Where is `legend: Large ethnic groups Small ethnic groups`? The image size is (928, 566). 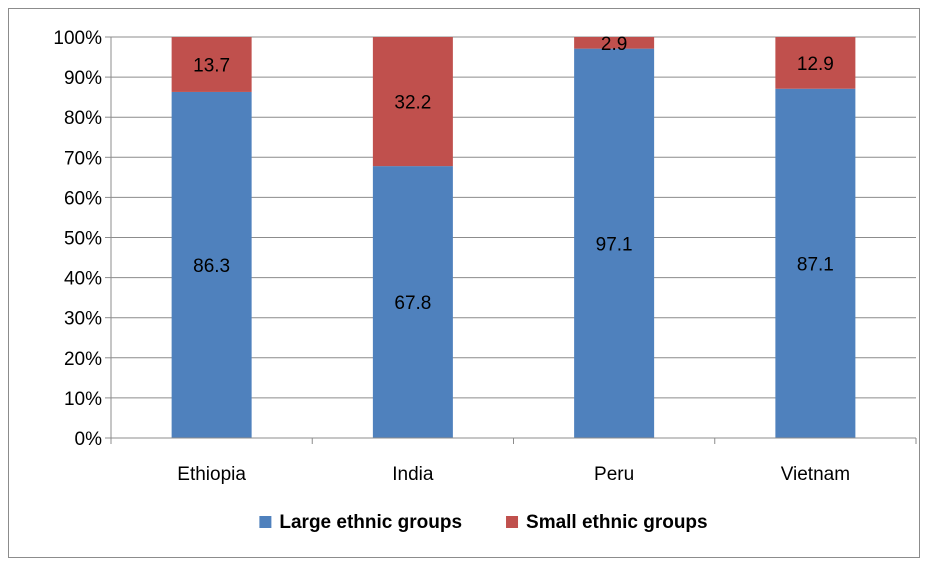 legend: Large ethnic groups Small ethnic groups is located at coordinates (483, 522).